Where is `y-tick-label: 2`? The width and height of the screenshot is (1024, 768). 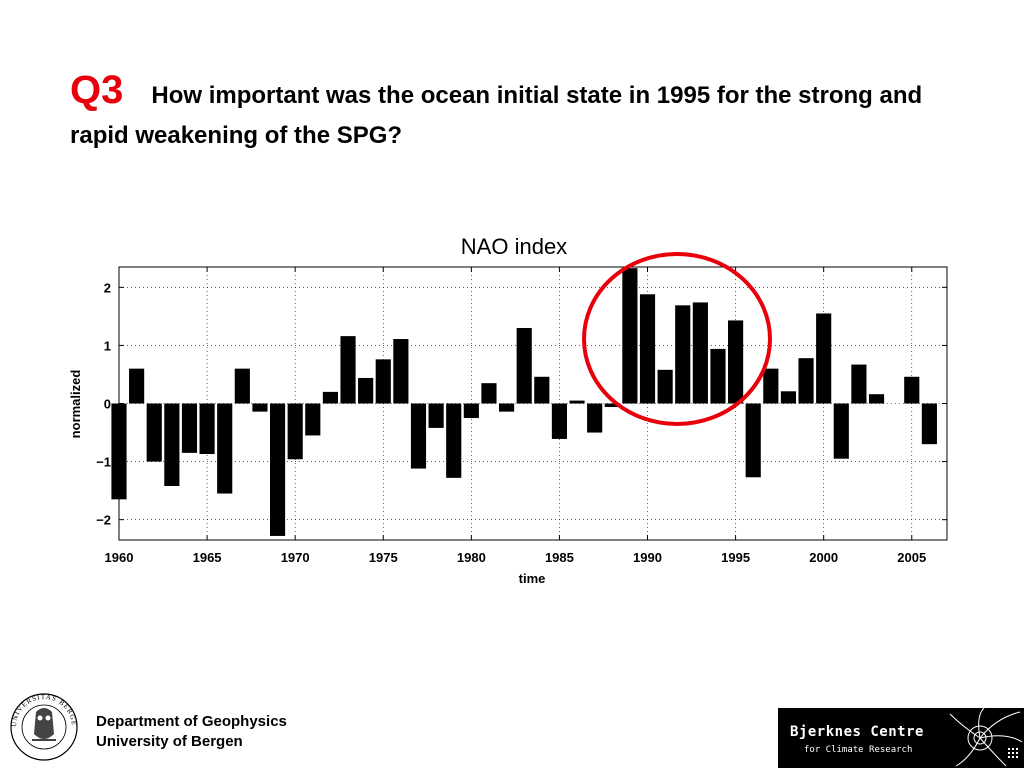 y-tick-label: 2 is located at coordinates (107, 287).